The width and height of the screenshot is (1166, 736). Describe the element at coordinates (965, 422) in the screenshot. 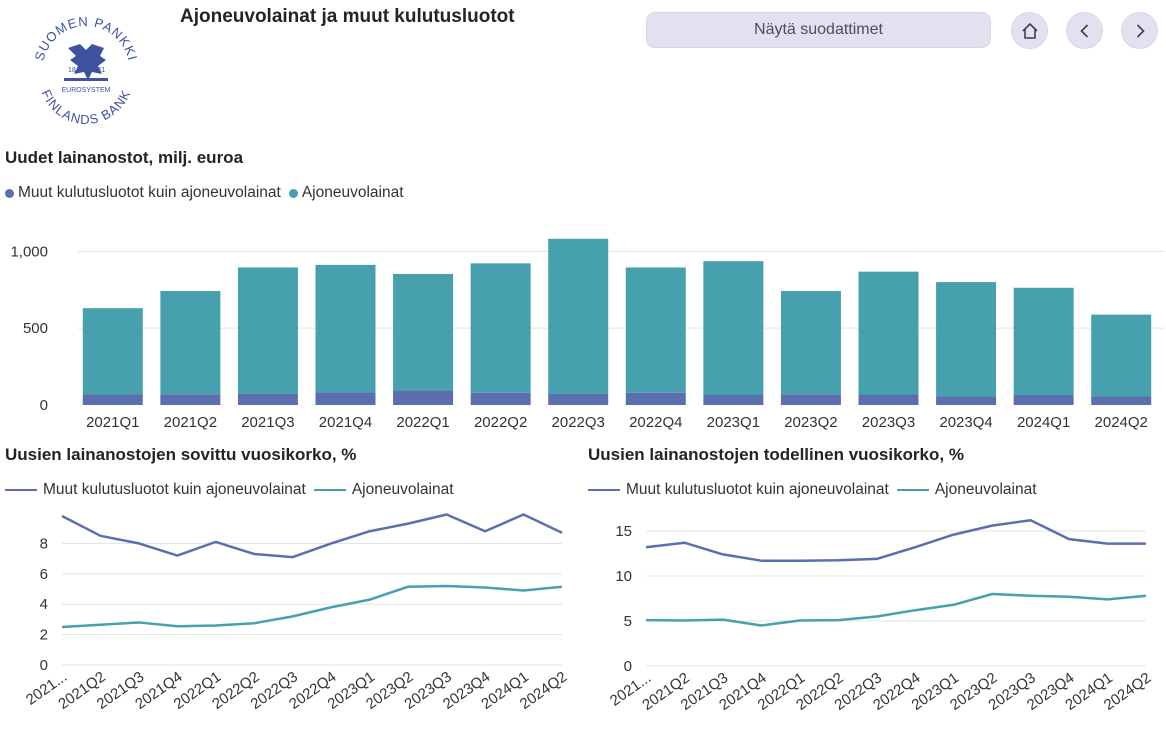

I see `x-tick-label: 2023Q4` at that location.